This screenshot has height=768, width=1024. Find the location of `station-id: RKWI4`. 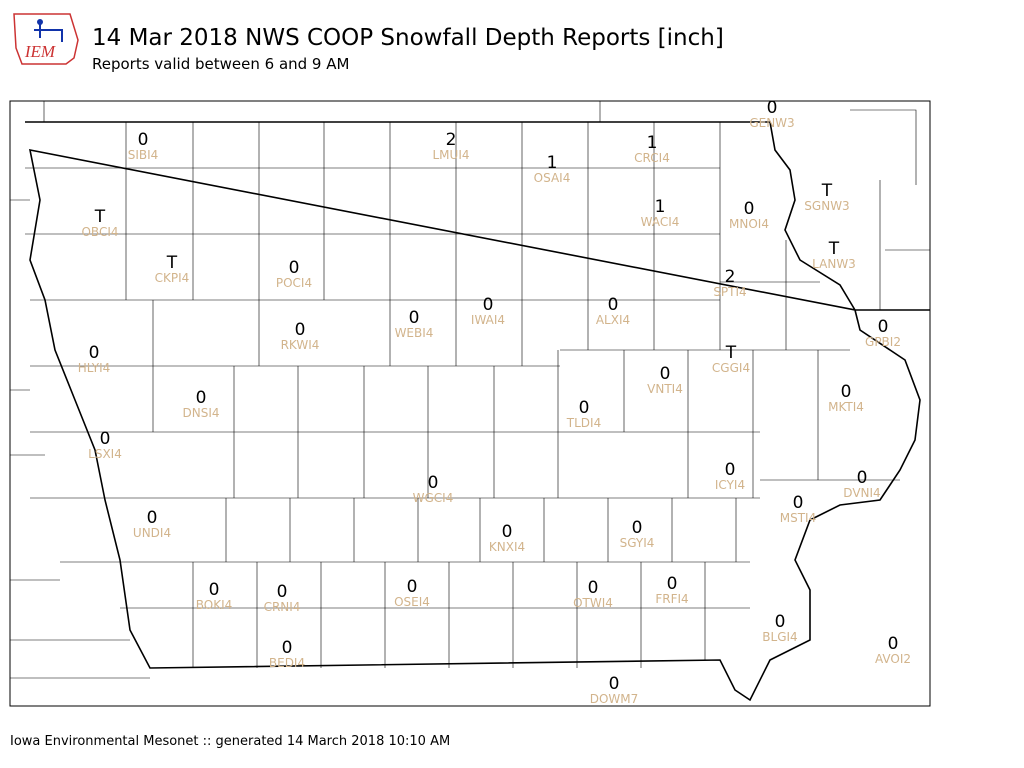

station-id: RKWI4 is located at coordinates (300, 345).